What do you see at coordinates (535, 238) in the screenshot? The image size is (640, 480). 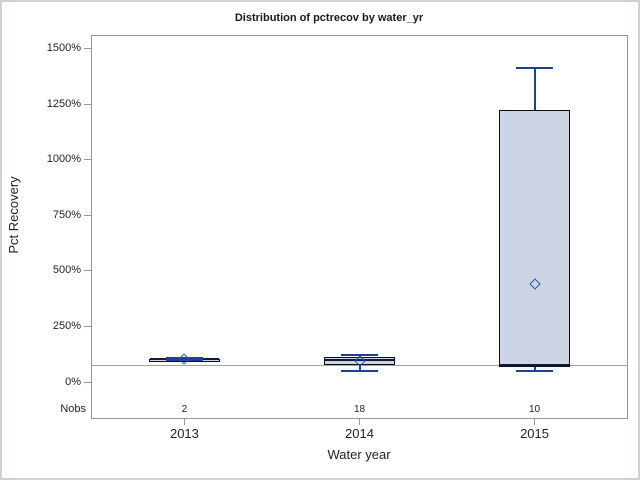 I see `box-2015` at bounding box center [535, 238].